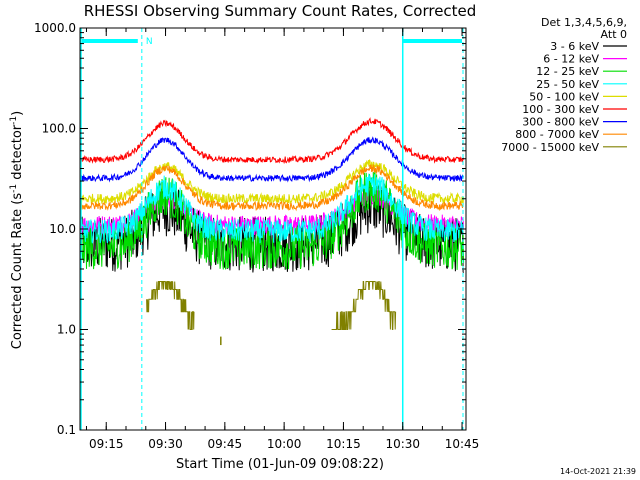 The image size is (640, 480). What do you see at coordinates (567, 71) in the screenshot?
I see `legend-entry-3: 12 - 25 keV` at bounding box center [567, 71].